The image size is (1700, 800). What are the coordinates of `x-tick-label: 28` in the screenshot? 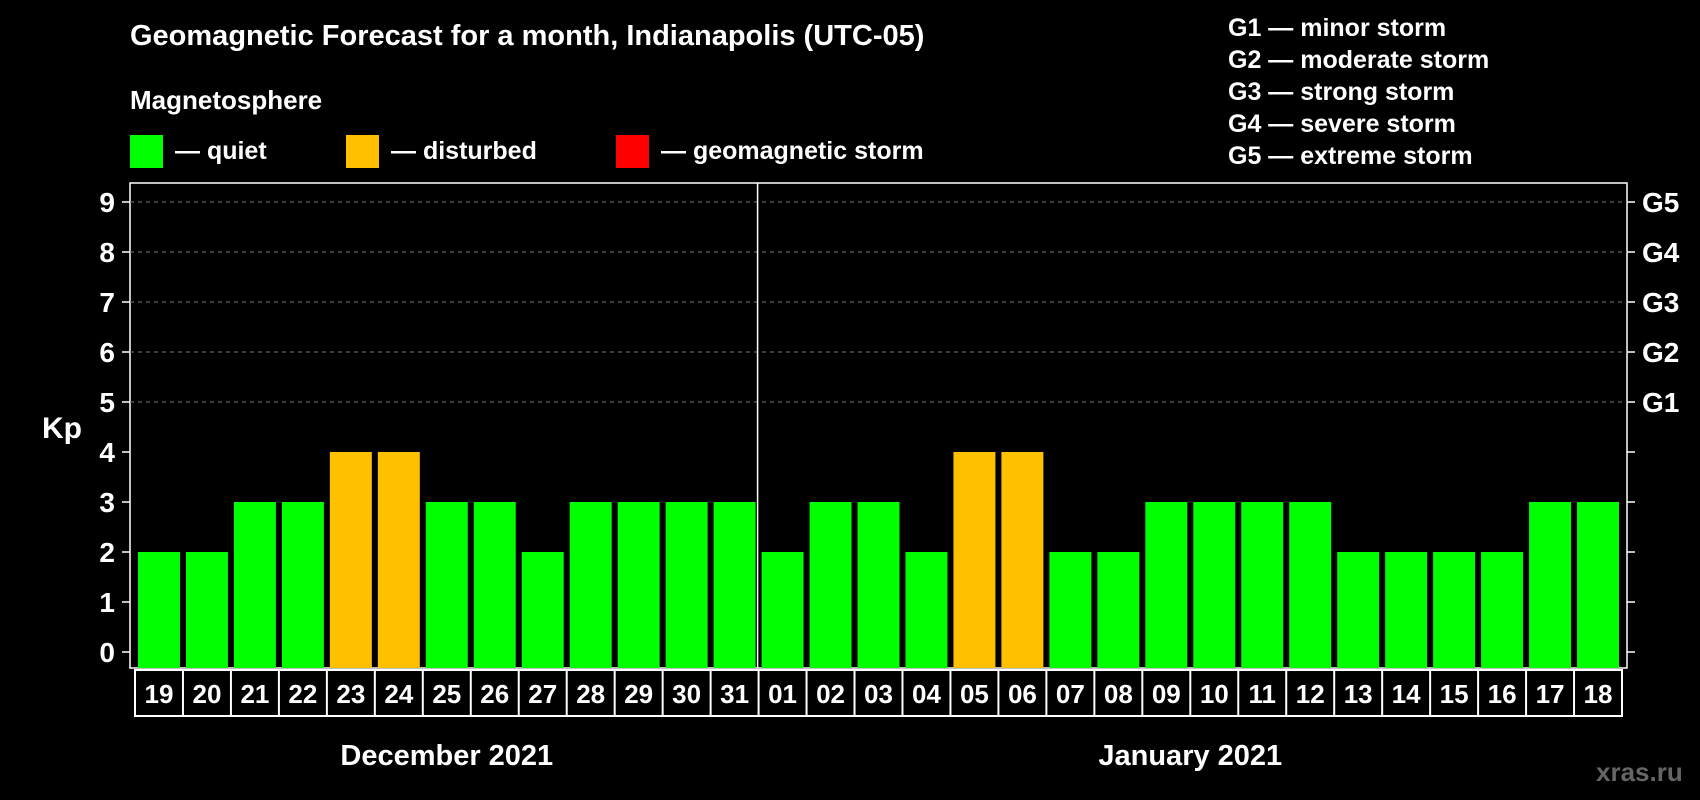 It's located at (590, 694).